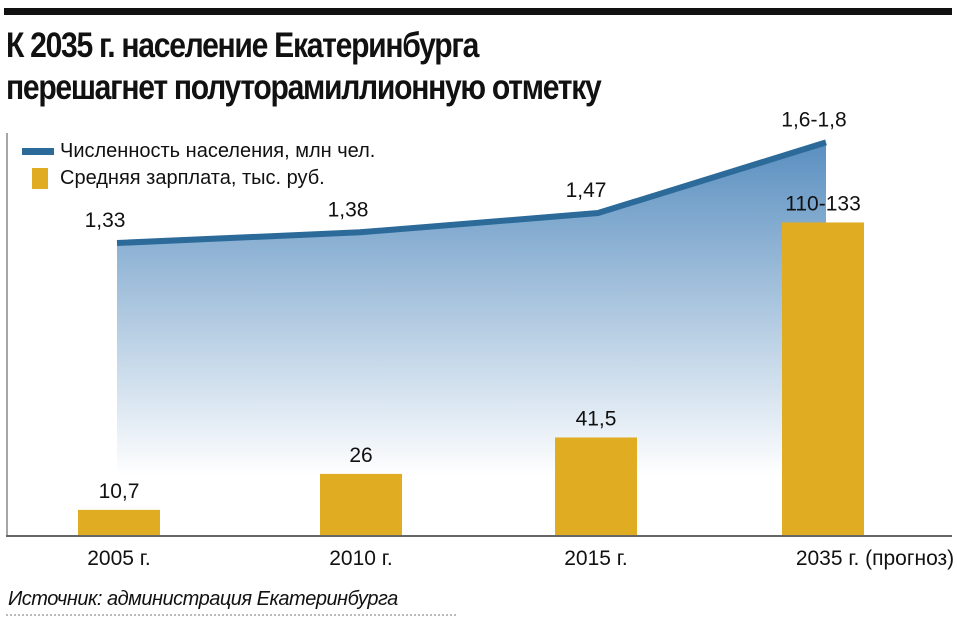 This screenshot has height=621, width=957. I want to click on population-line, so click(471, 192).